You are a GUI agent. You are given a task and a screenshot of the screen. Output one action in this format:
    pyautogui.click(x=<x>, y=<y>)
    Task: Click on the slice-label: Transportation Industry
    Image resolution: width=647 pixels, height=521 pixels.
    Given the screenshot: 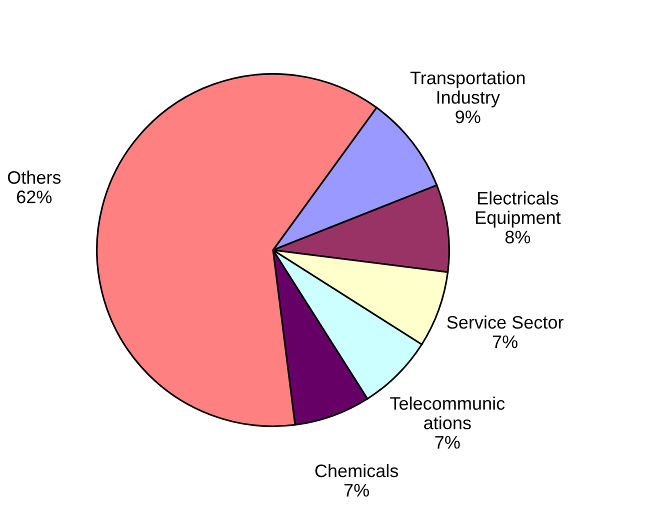 What is the action you would take?
    pyautogui.click(x=467, y=89)
    